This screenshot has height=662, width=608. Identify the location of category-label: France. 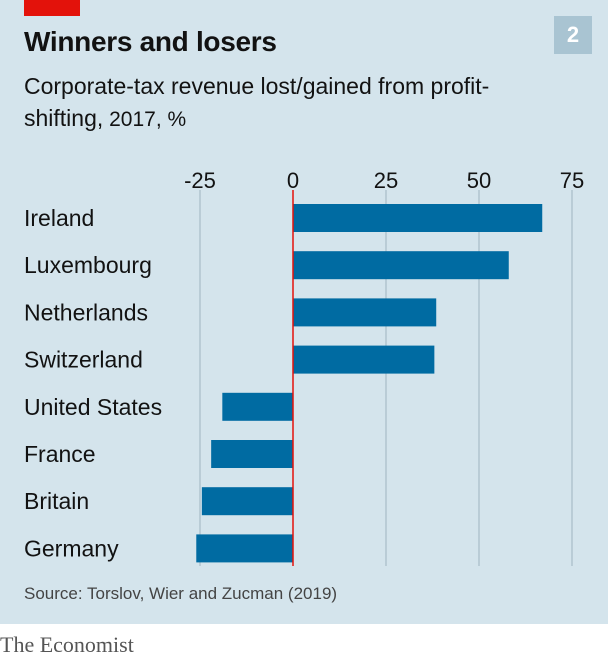
(60, 454).